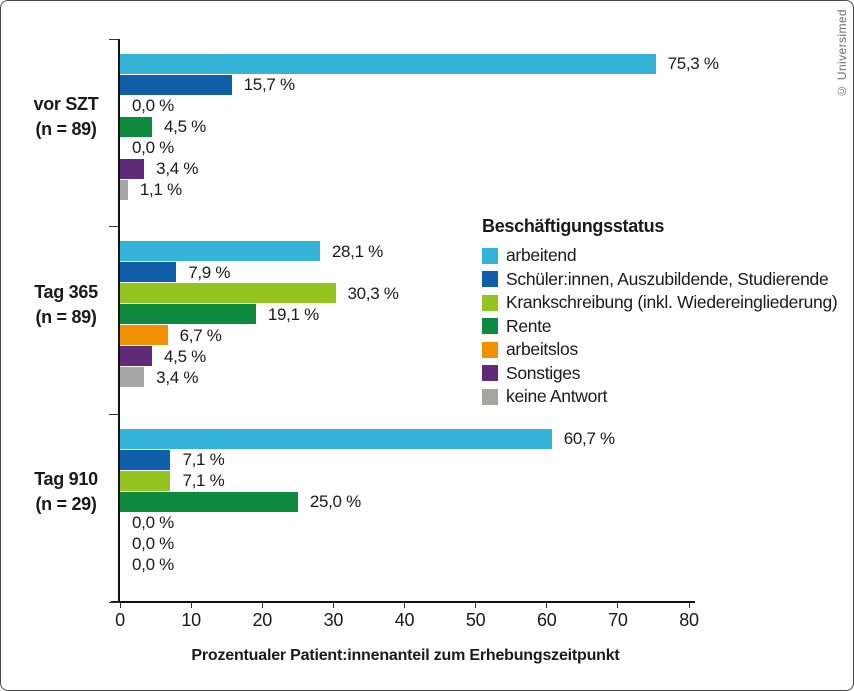 The height and width of the screenshot is (691, 854). What do you see at coordinates (420, 272) in the screenshot?
I see `bar-row: 7,9 %` at bounding box center [420, 272].